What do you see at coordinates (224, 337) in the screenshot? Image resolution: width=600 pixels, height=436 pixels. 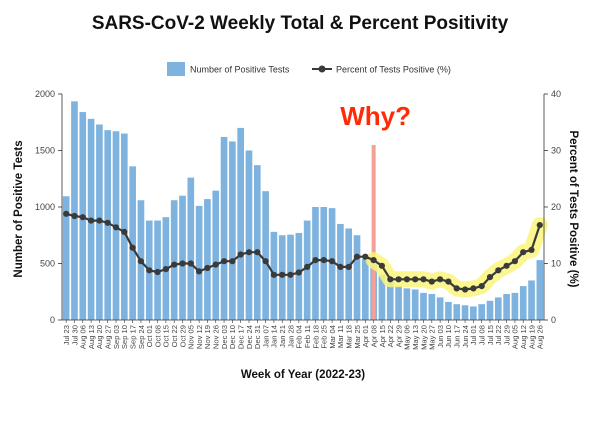 I see `x-tick-label: Dec 03` at bounding box center [224, 337].